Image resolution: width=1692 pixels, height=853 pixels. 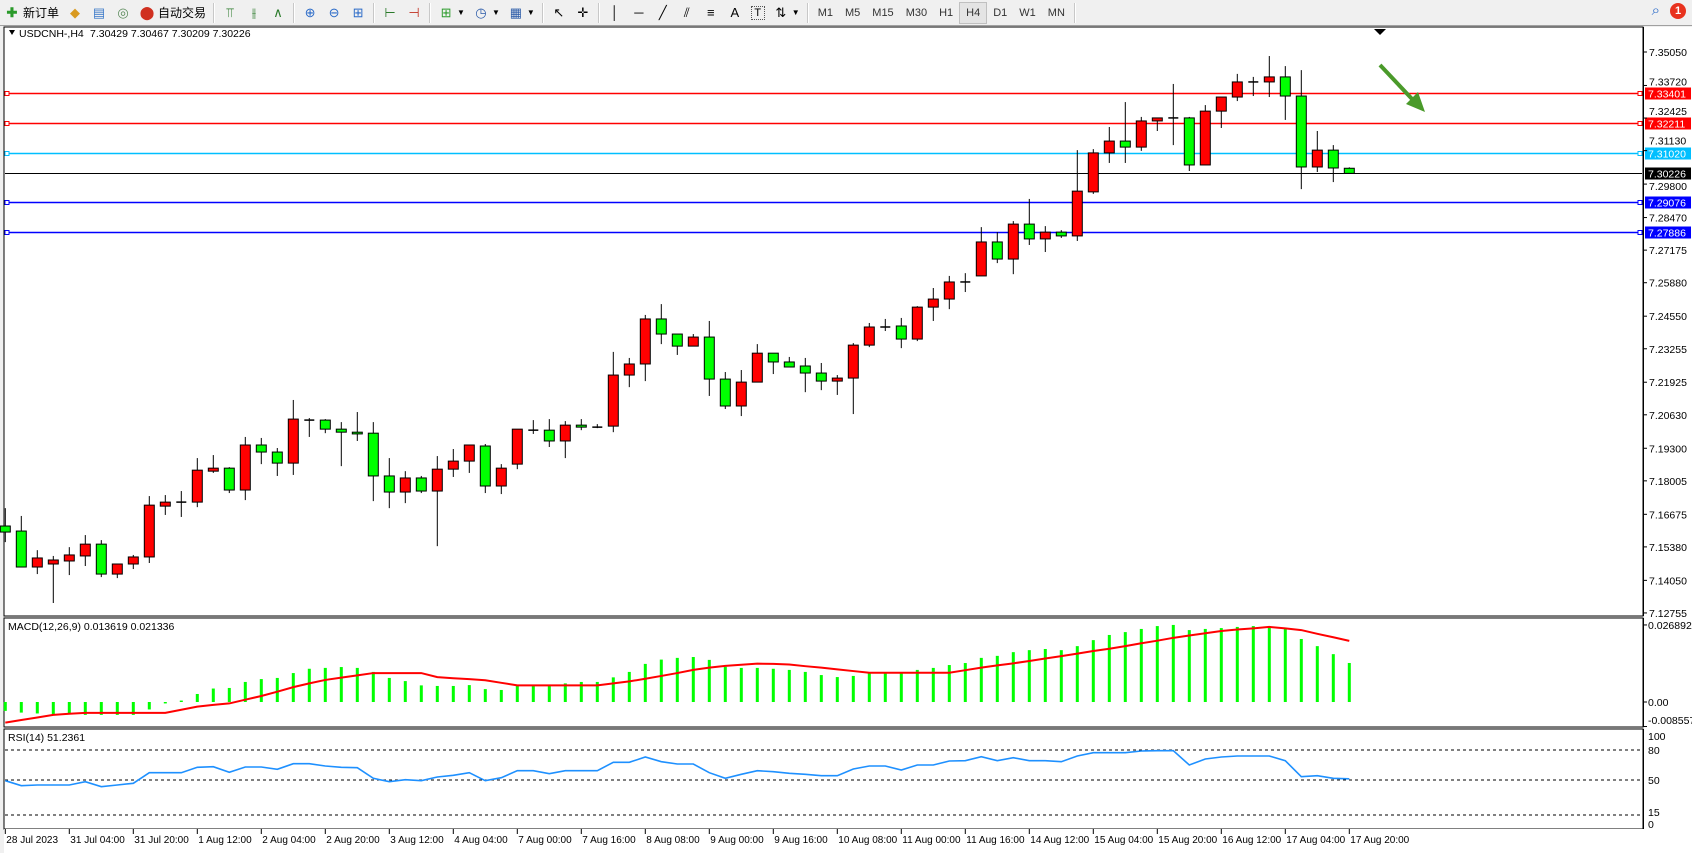 I want to click on text-button: A, so click(x=735, y=13).